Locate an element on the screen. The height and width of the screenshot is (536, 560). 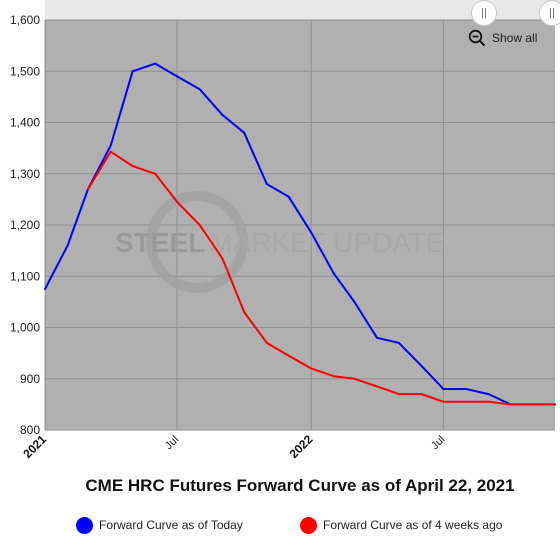
legend-label-today: Forward Curve as of Today is located at coordinates (171, 525).